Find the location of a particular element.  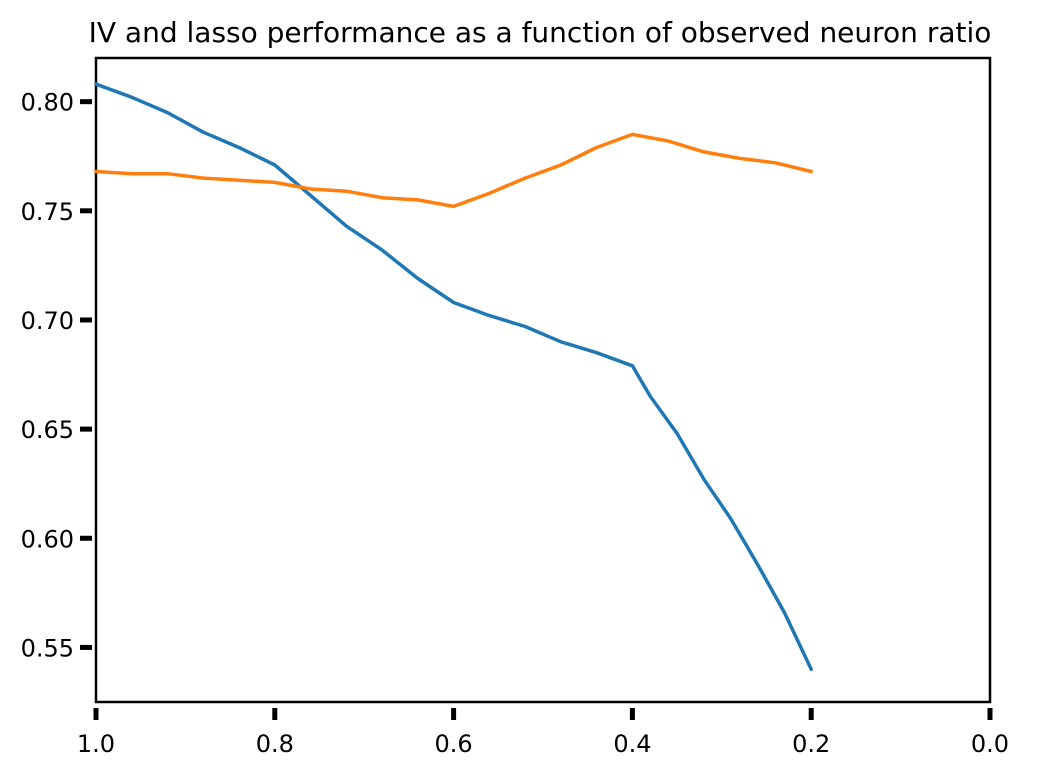

x-tick-label: 0.2 is located at coordinates (811, 744).